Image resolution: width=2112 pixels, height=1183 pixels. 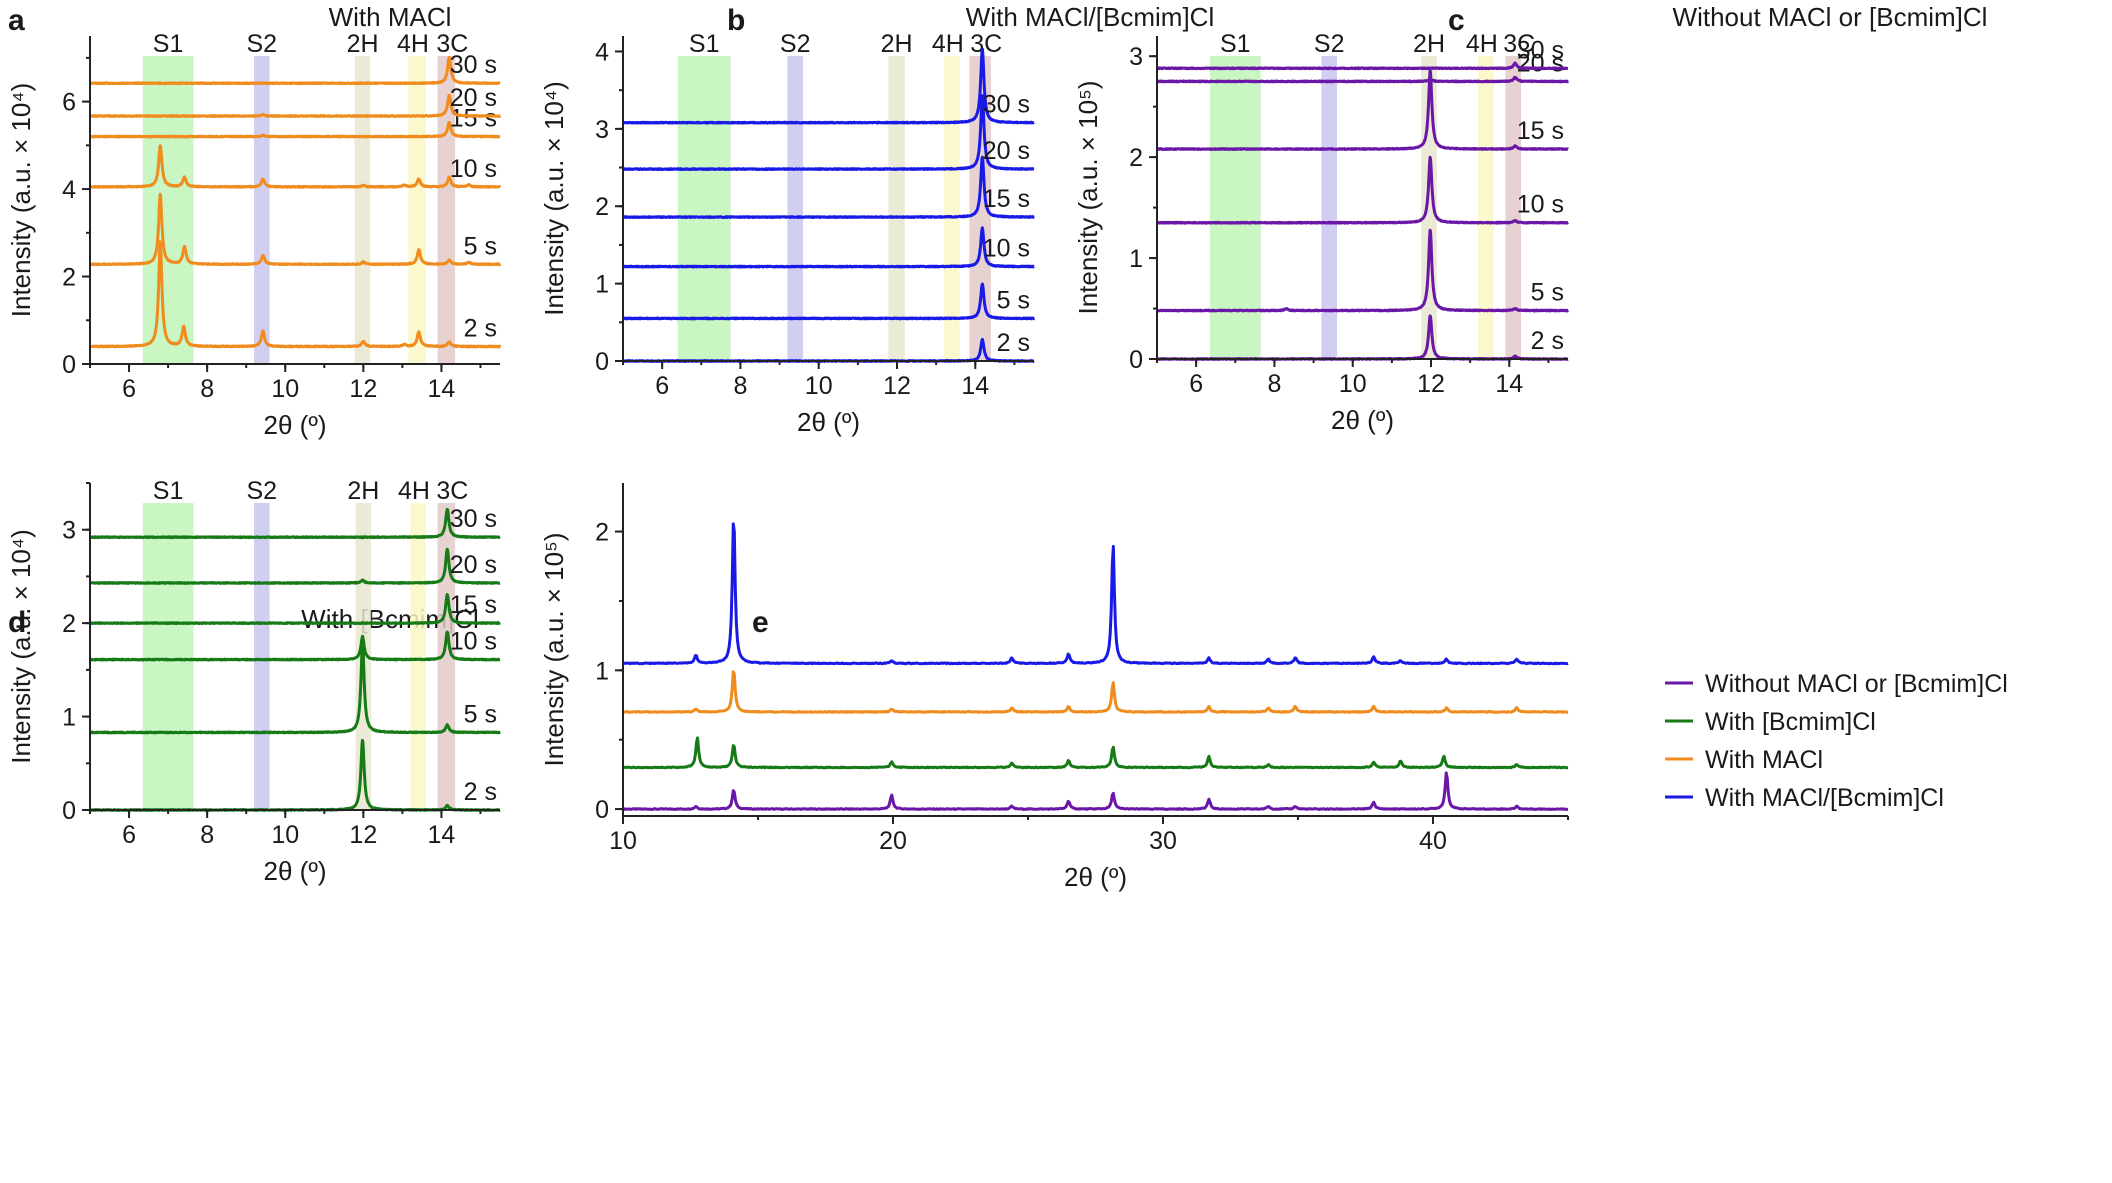 What do you see at coordinates (602, 285) in the screenshot?
I see `y-tick-label-b-1: 1` at bounding box center [602, 285].